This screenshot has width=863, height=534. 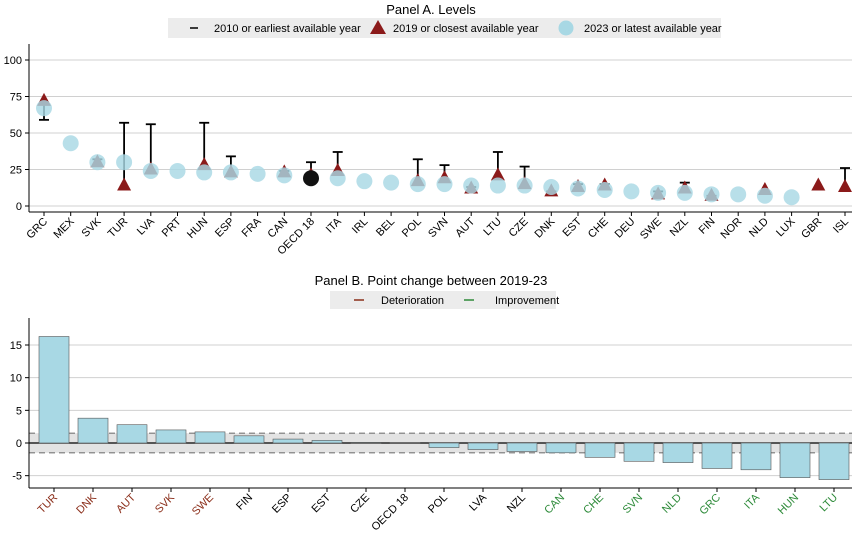 I want to click on x-tick-label: NOR, so click(x=732, y=229).